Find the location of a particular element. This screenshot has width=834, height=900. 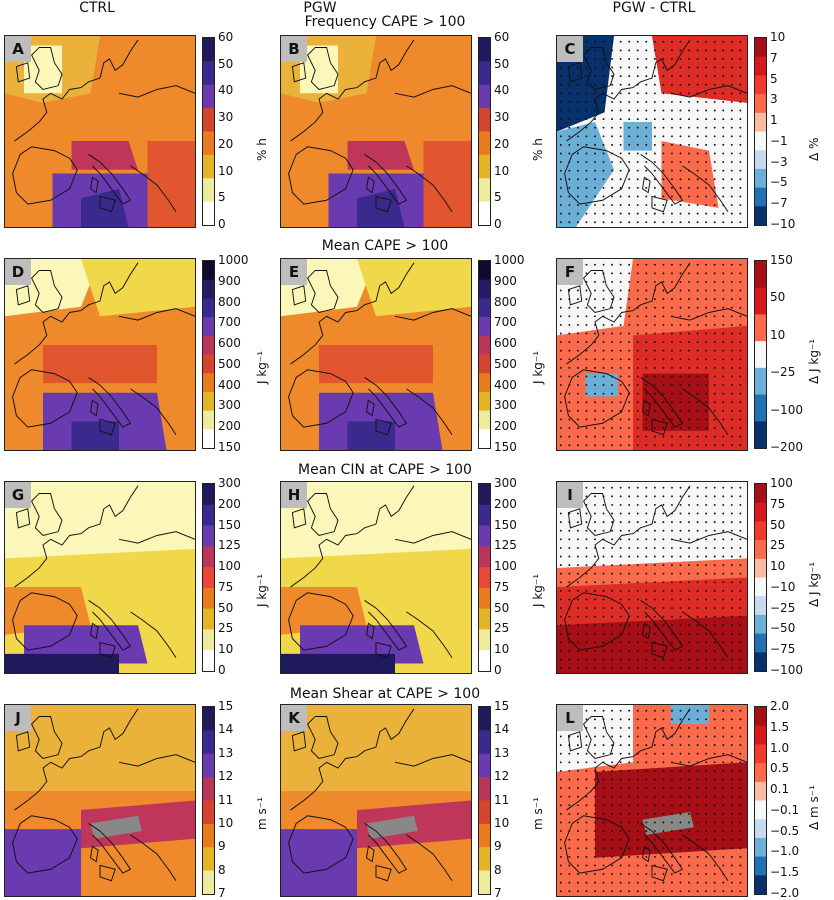

field-zone is located at coordinates (381, 207).